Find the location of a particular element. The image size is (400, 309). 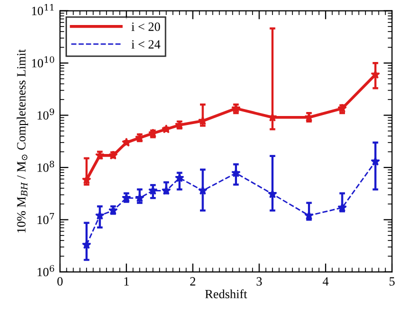

y-tick-label: 10$^{9}$ is located at coordinates (46, 114).